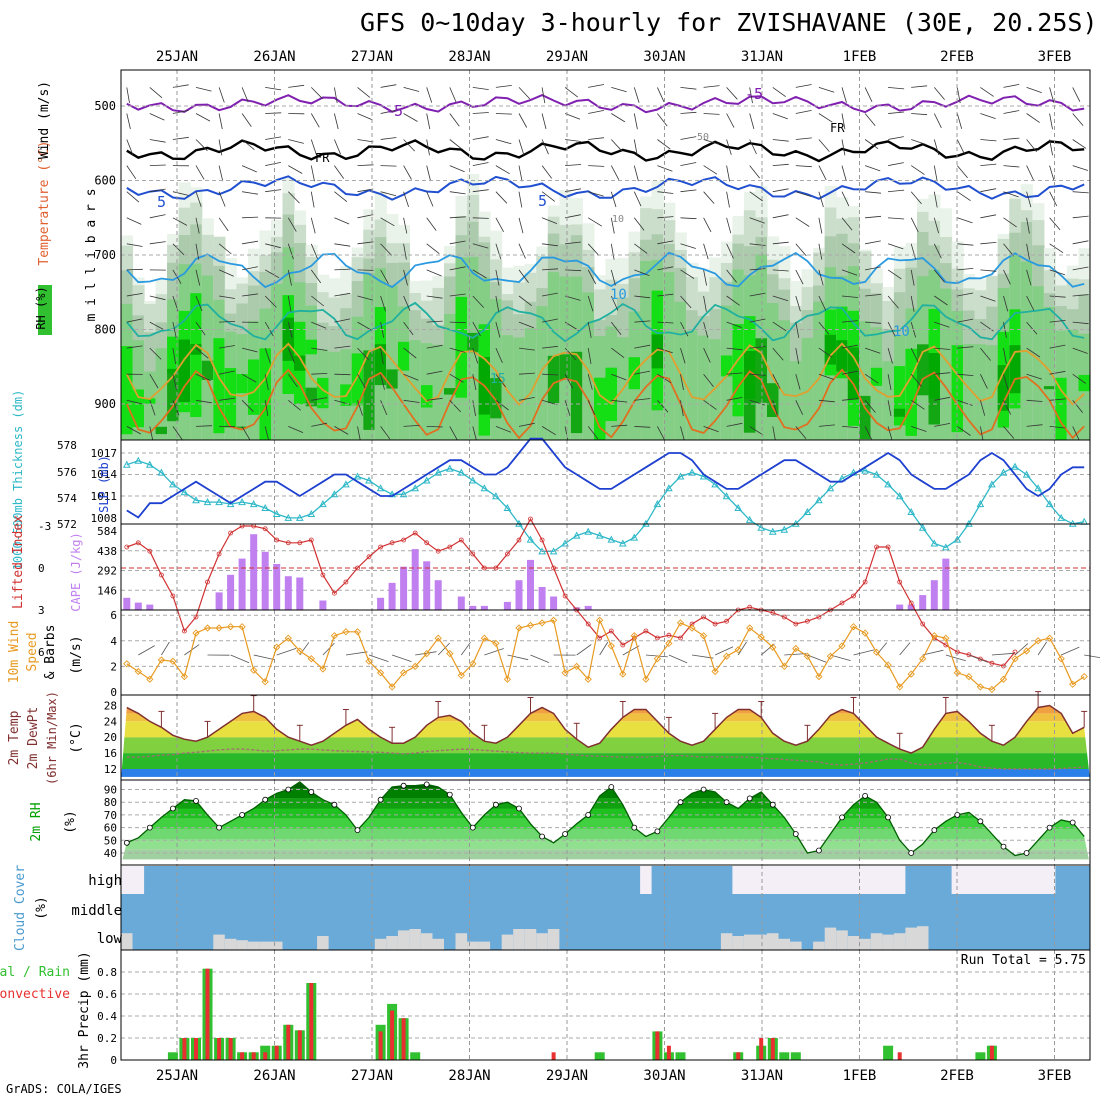  I want to click on temp-band, so click(605, 745).